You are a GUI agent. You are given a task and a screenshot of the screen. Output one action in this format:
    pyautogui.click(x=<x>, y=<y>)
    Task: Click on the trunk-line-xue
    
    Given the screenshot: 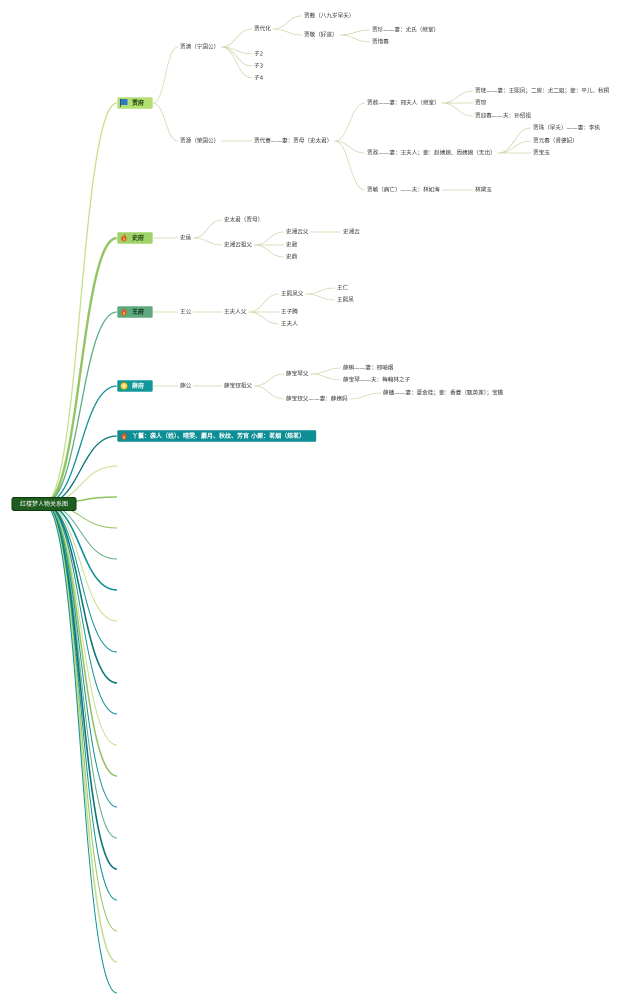 What is the action you would take?
    pyautogui.click(x=80, y=445)
    